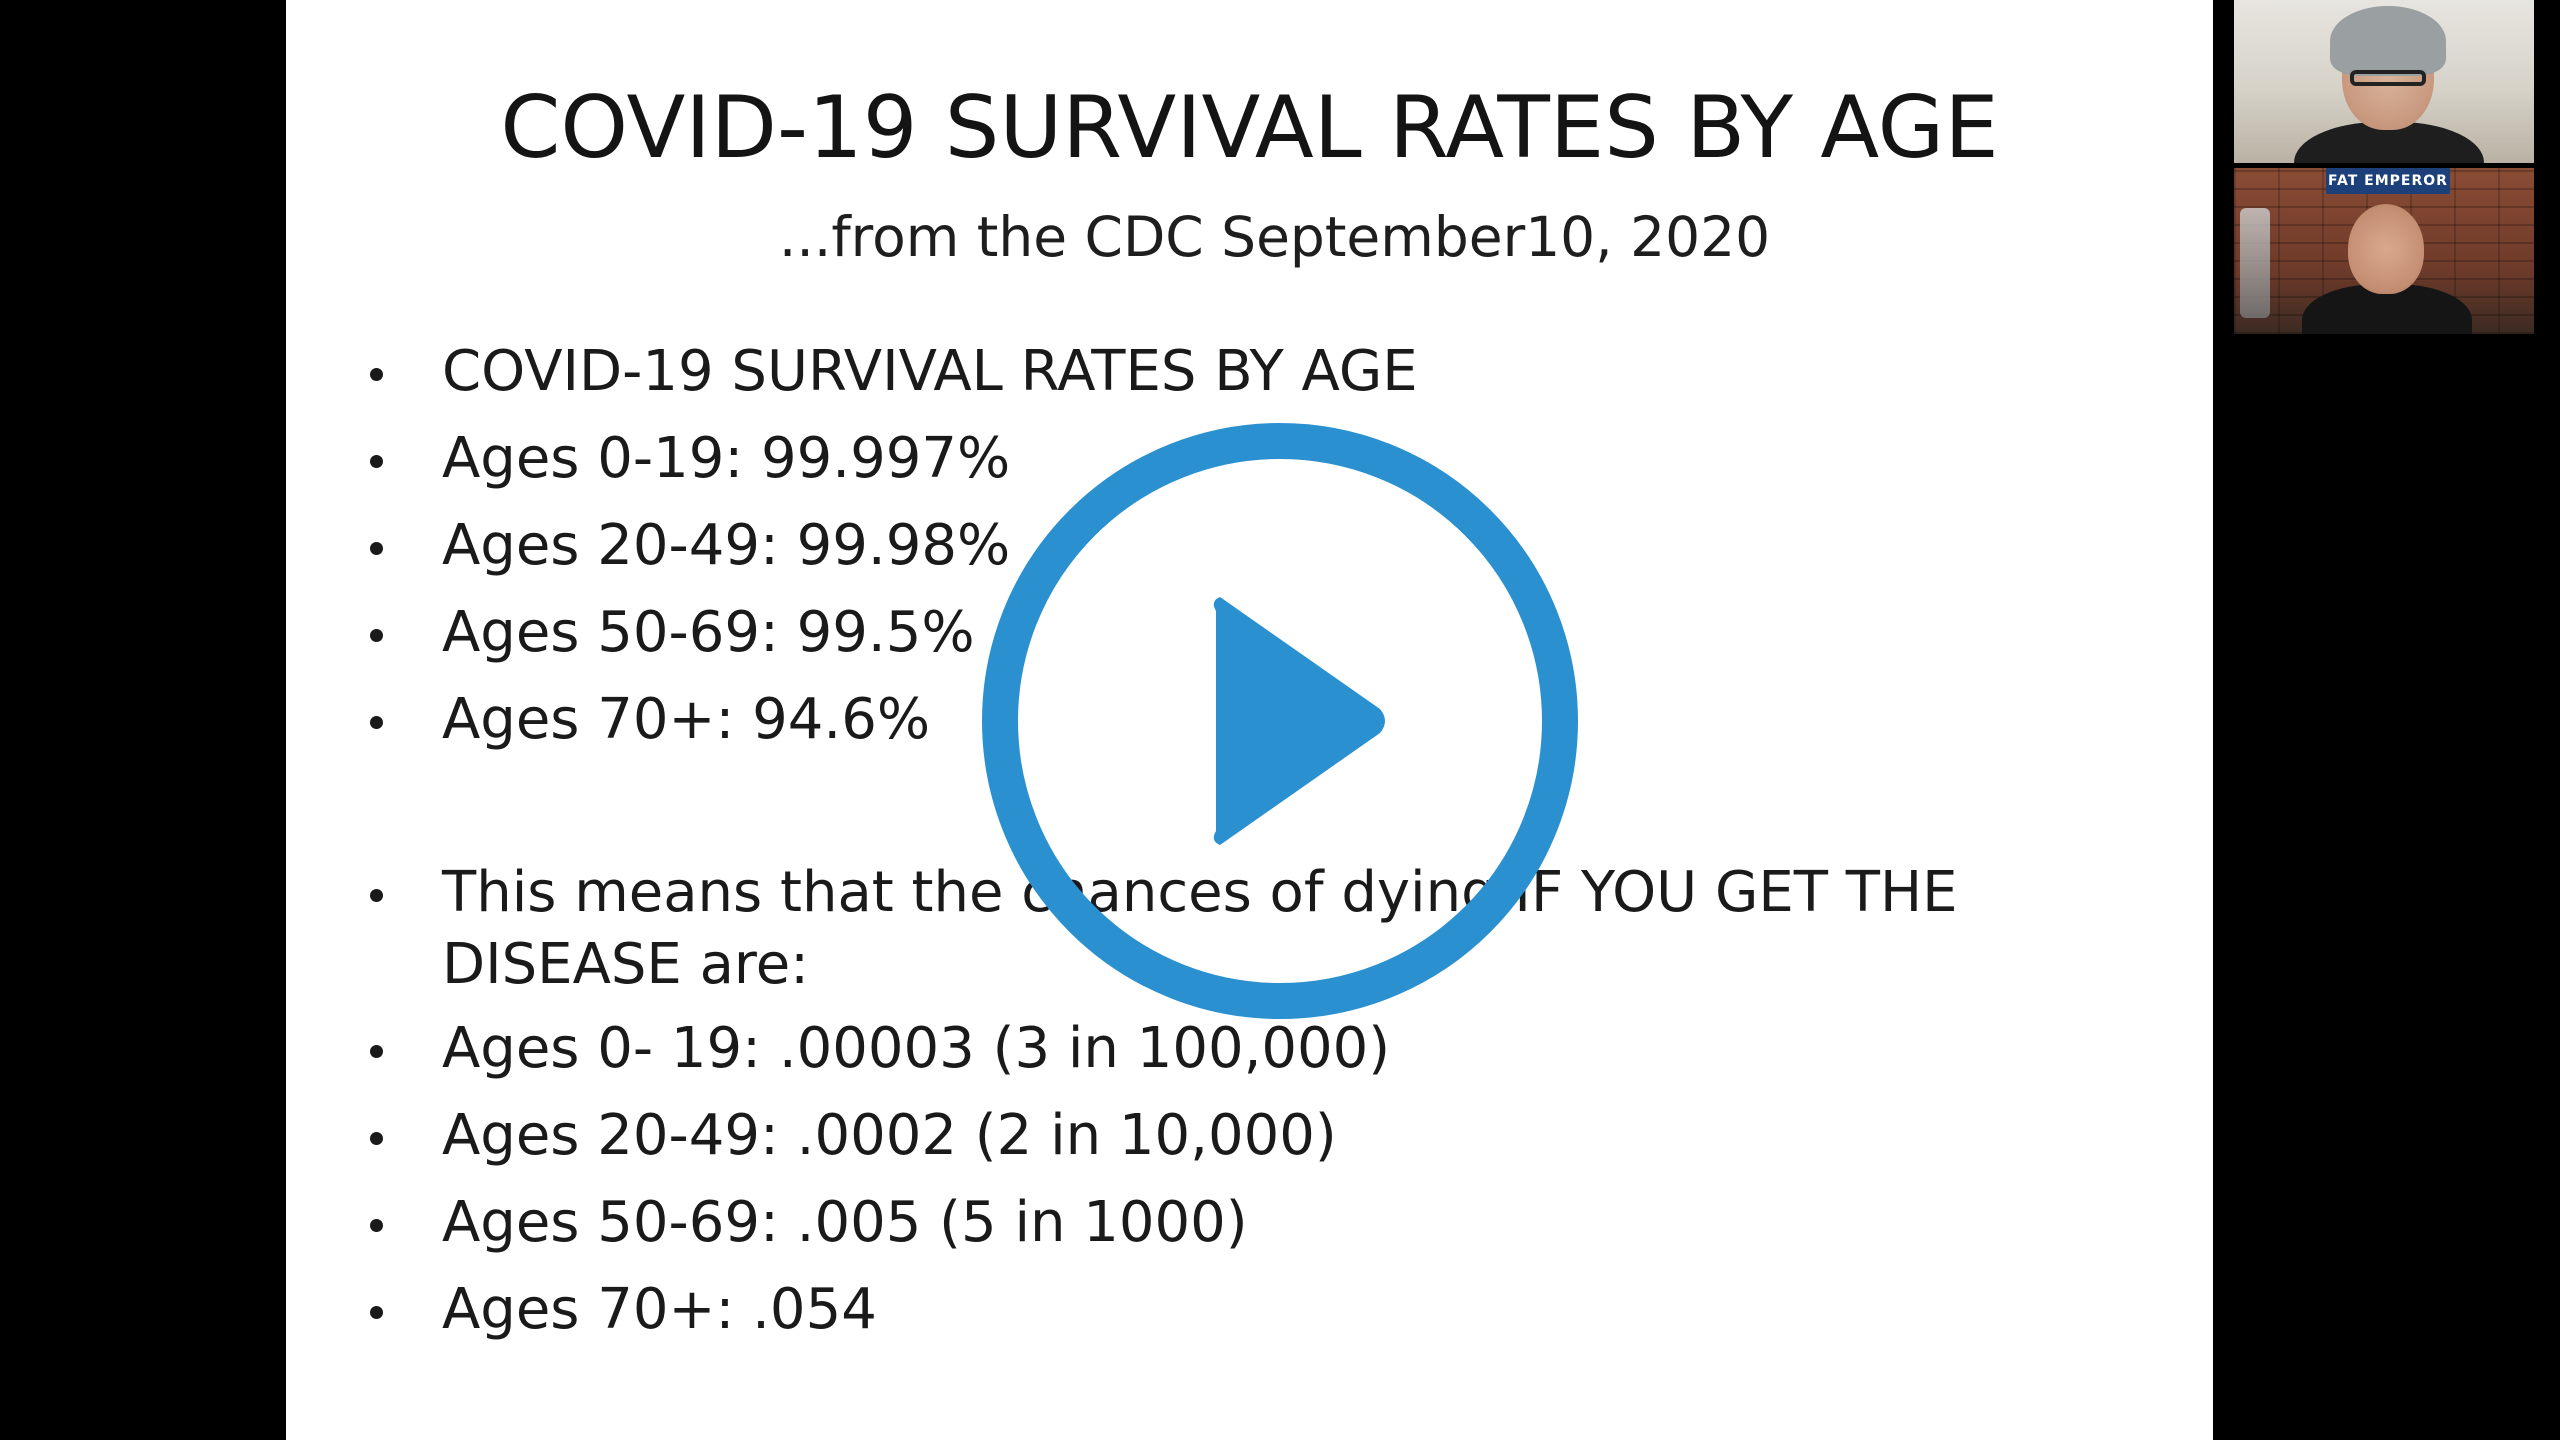  What do you see at coordinates (1249, 128) in the screenshot?
I see `slide-title: COVID-19 SURVIVAL RATES BY AGE` at bounding box center [1249, 128].